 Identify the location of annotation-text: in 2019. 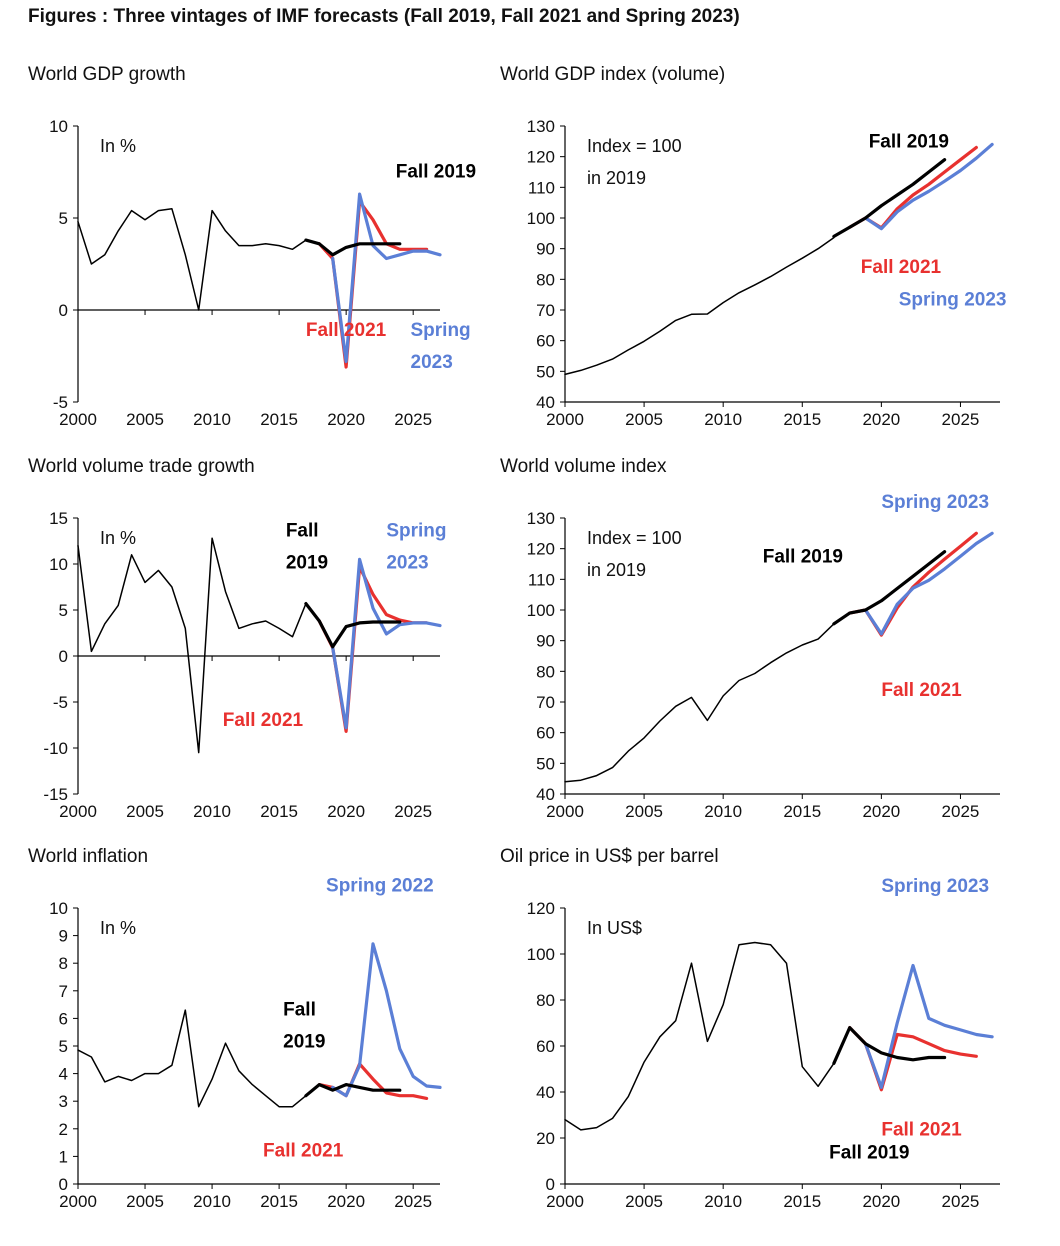
(616, 570).